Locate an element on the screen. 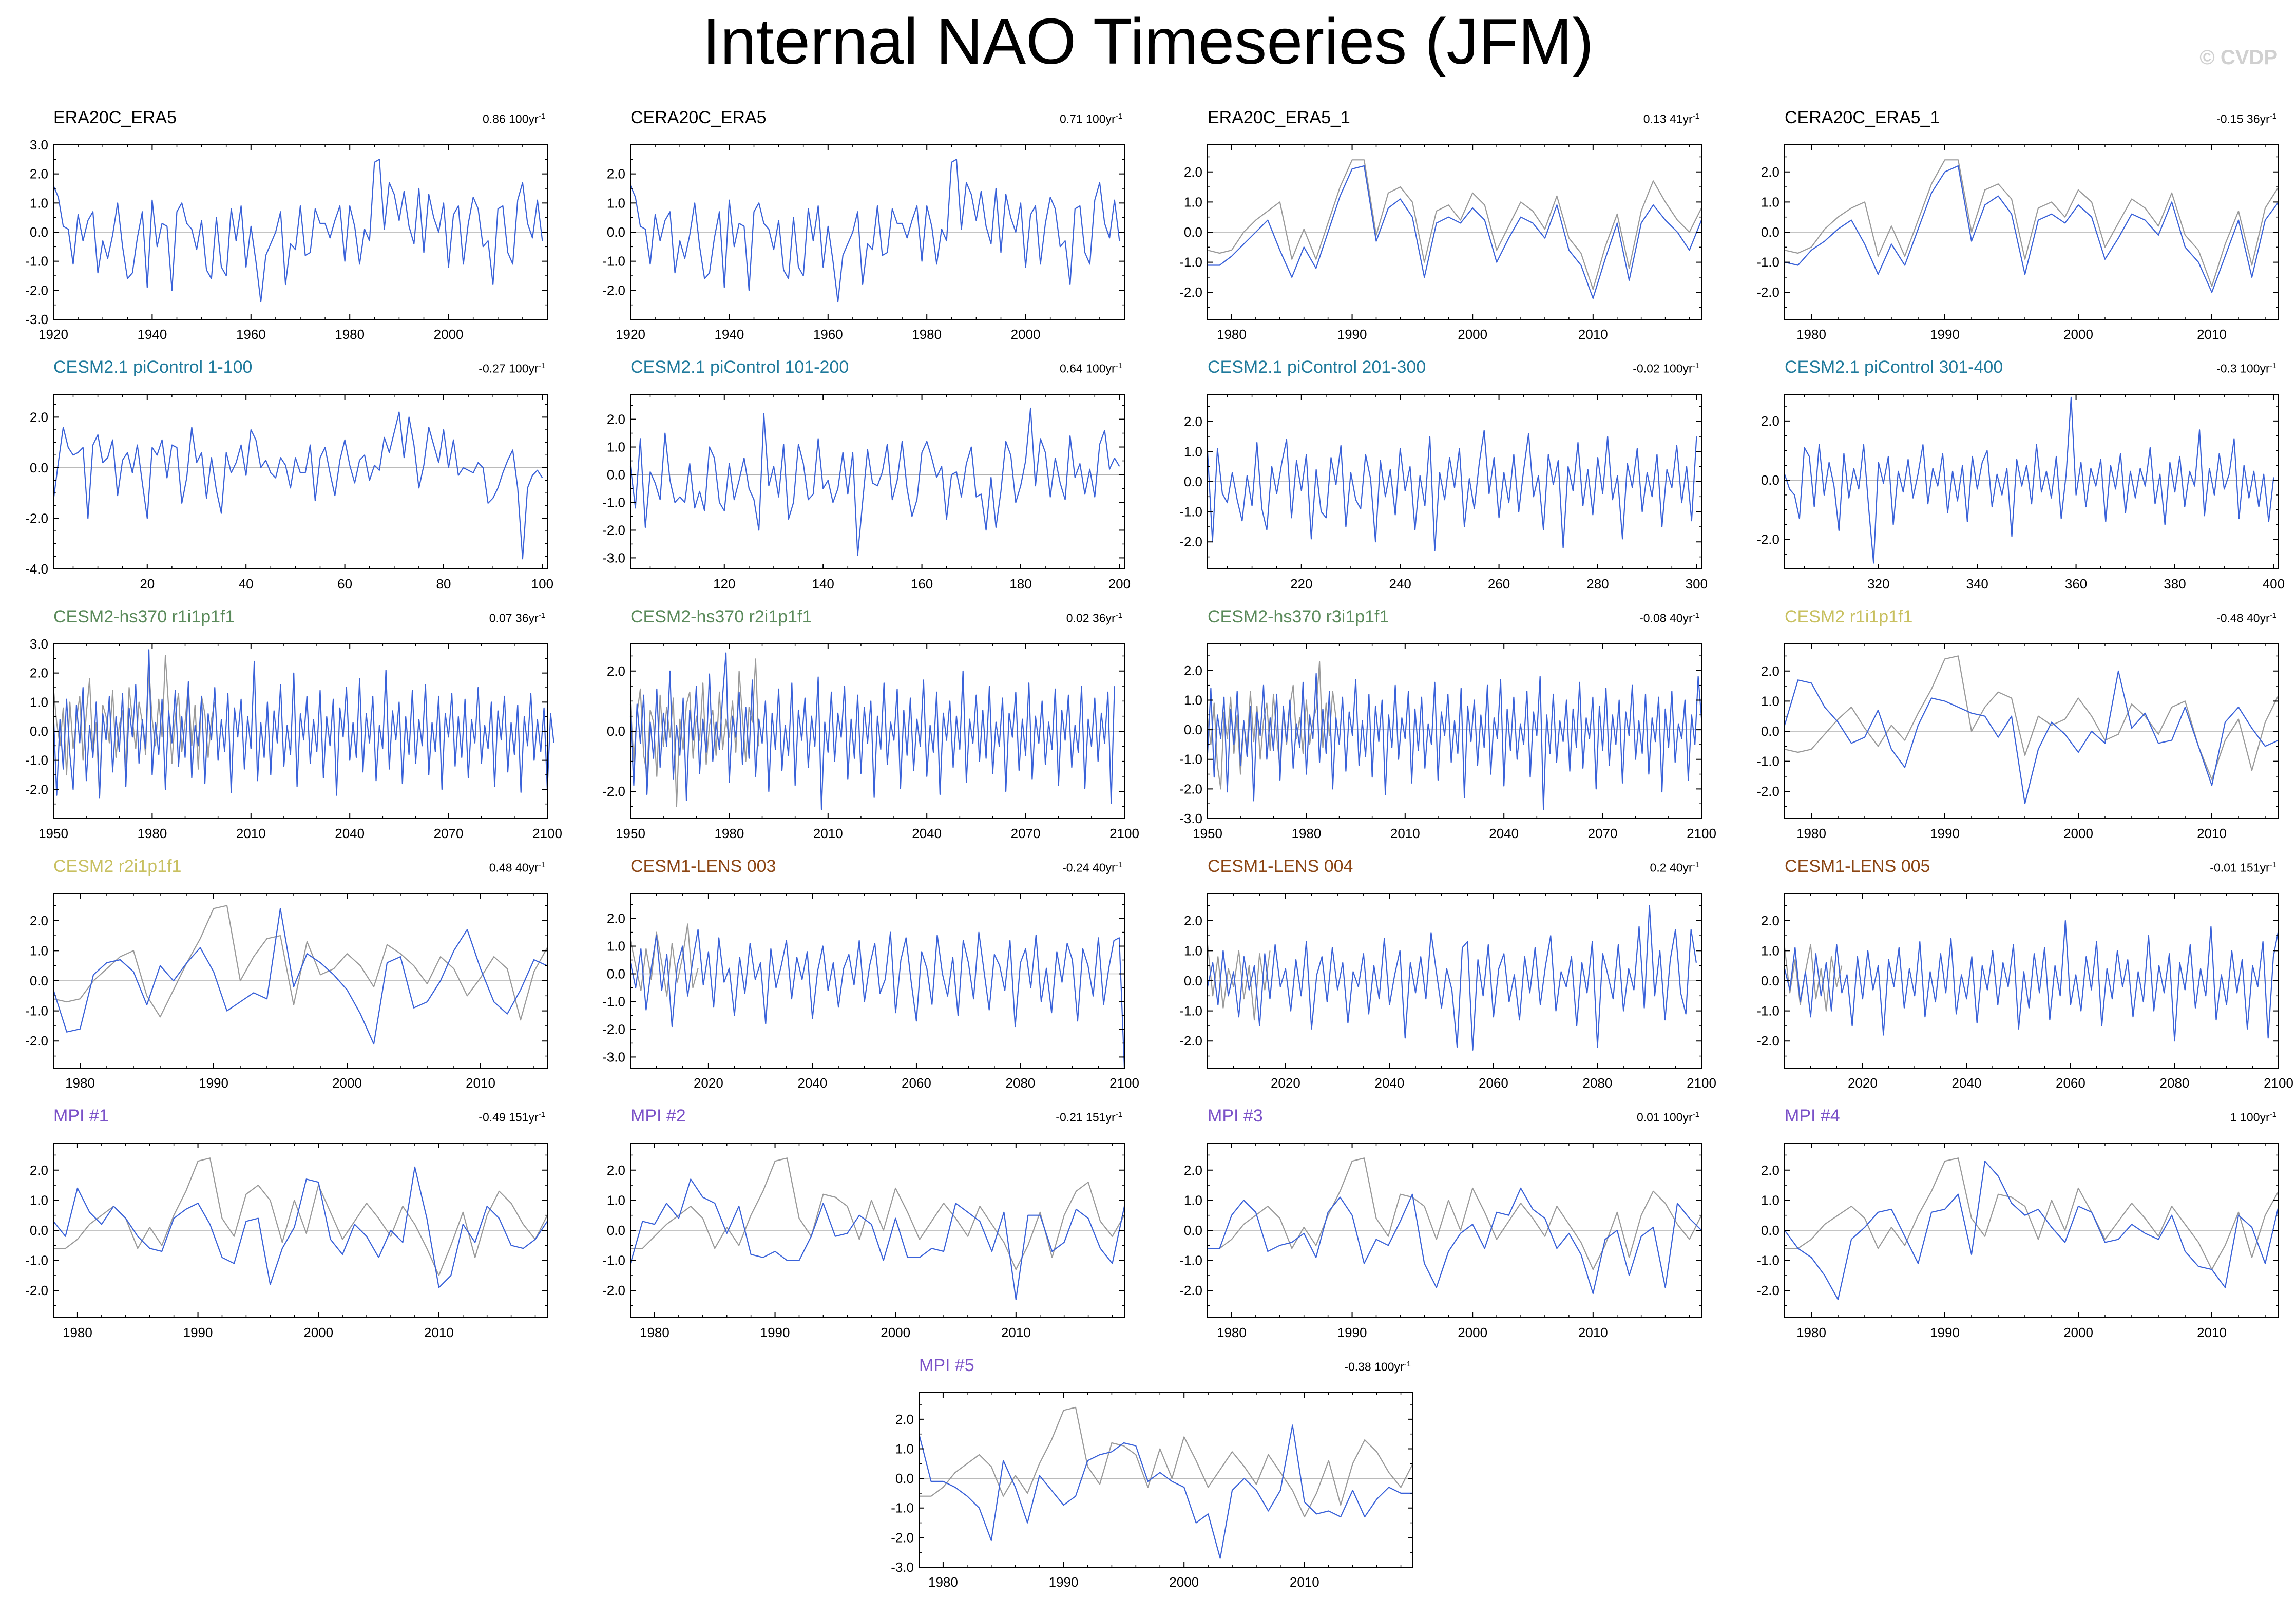 Image resolution: width=2296 pixels, height=1617 pixels. x-tick-label: 2080 is located at coordinates (2175, 1083).